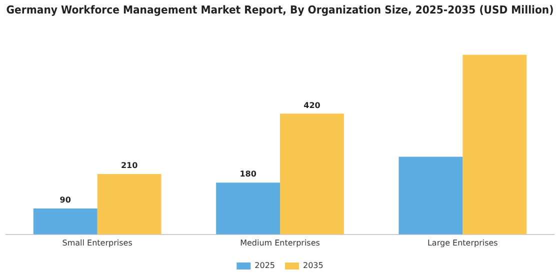 Image resolution: width=560 pixels, height=280 pixels. What do you see at coordinates (129, 165) in the screenshot?
I see `data-label: 210` at bounding box center [129, 165].